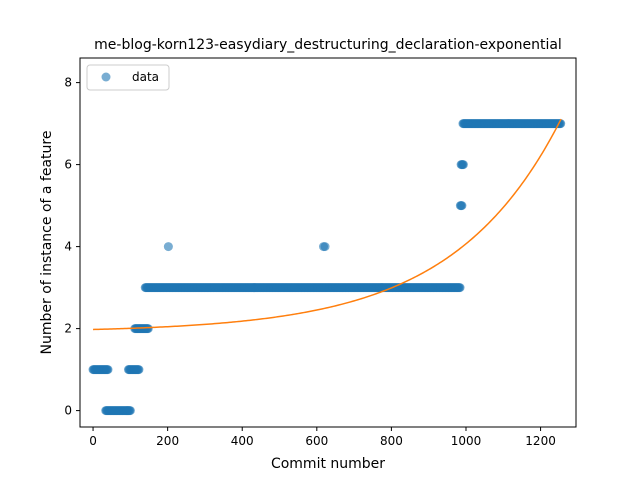  What do you see at coordinates (93, 441) in the screenshot?
I see `x-tick-label: 0` at bounding box center [93, 441].